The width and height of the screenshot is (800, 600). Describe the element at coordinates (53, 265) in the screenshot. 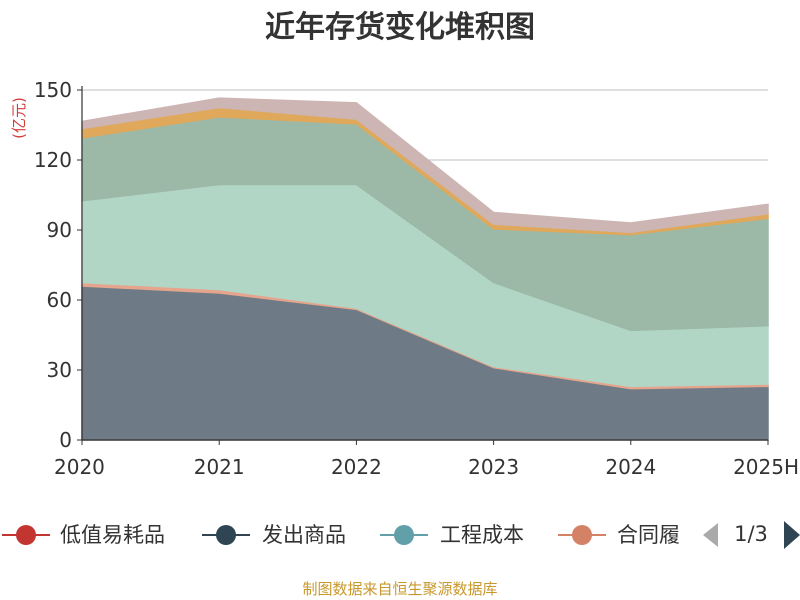

I see `y-tick-labels: 0 30 60 90 120 150` at that location.